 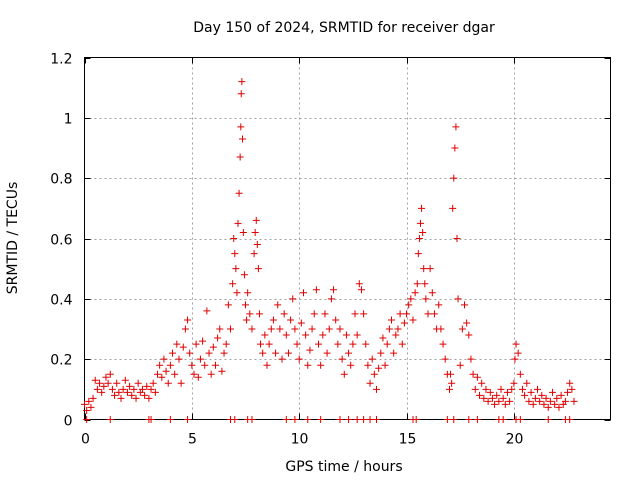 I want to click on y-tick-label: 0.2, so click(x=61, y=361).